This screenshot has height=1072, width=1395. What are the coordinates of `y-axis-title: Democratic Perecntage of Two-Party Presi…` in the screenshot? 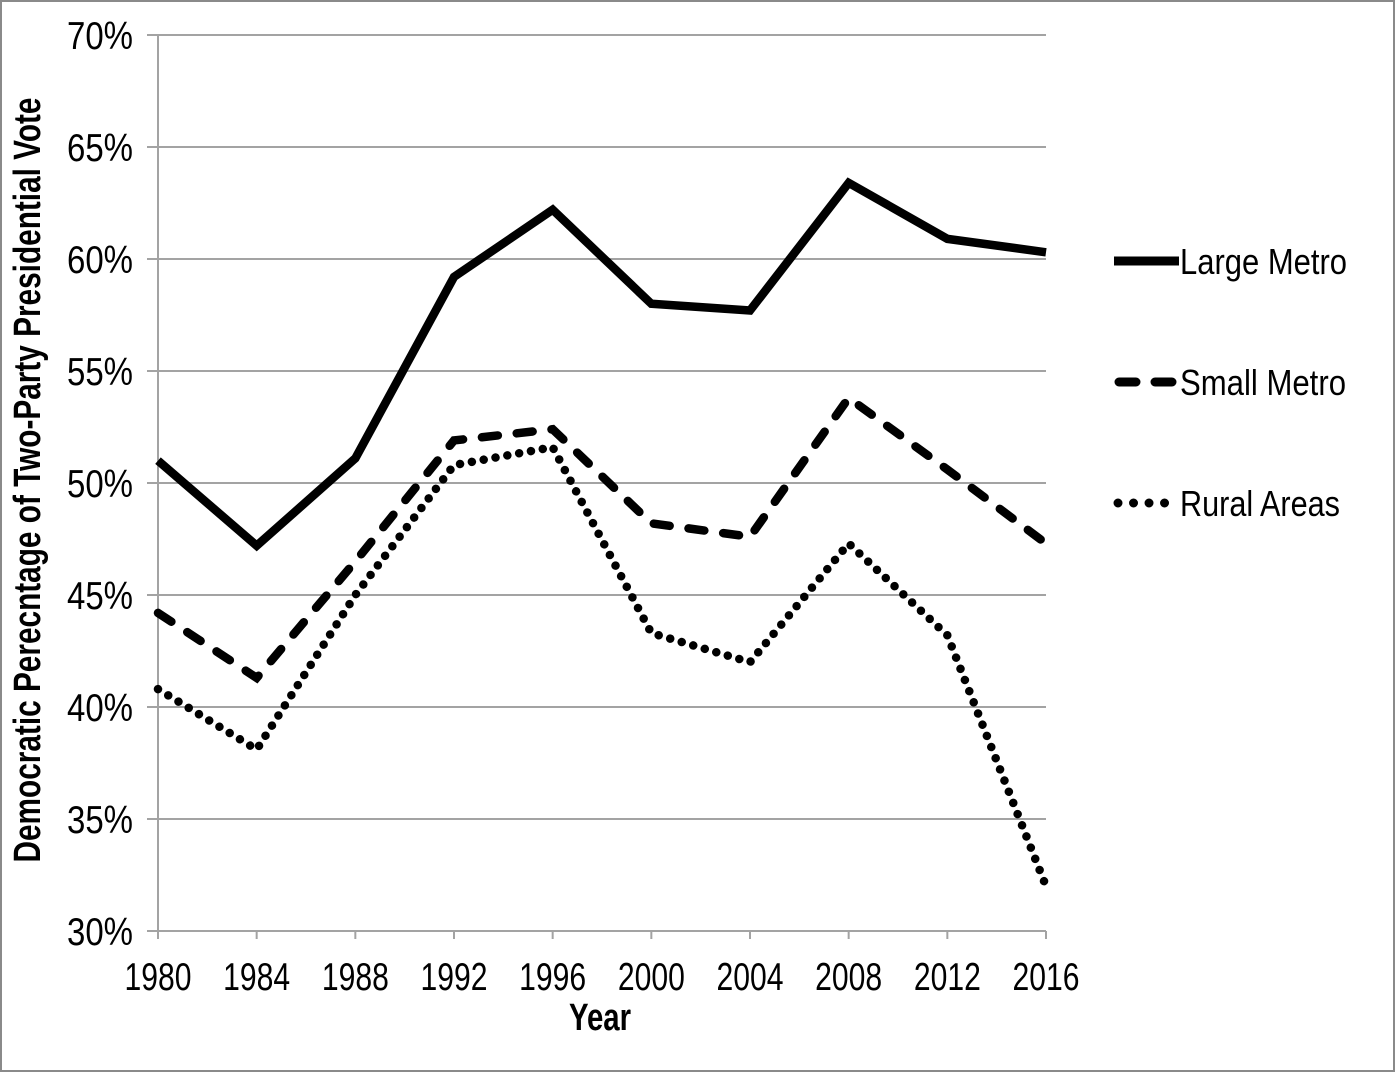 It's located at (28, 480).